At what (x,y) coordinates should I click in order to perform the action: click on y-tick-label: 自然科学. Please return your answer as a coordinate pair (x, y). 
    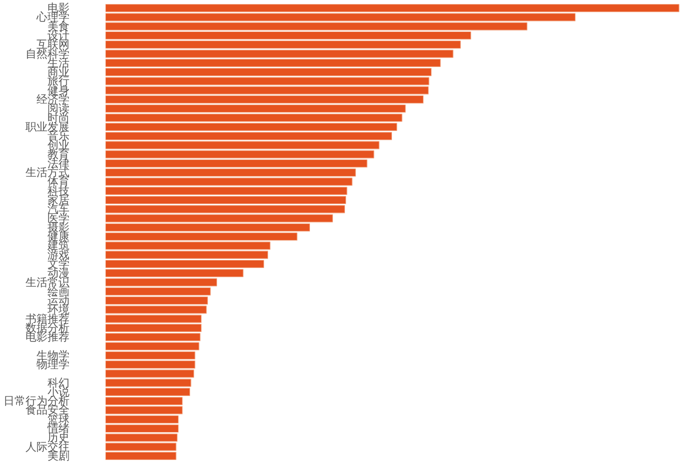
    Looking at the image, I should click on (48, 53).